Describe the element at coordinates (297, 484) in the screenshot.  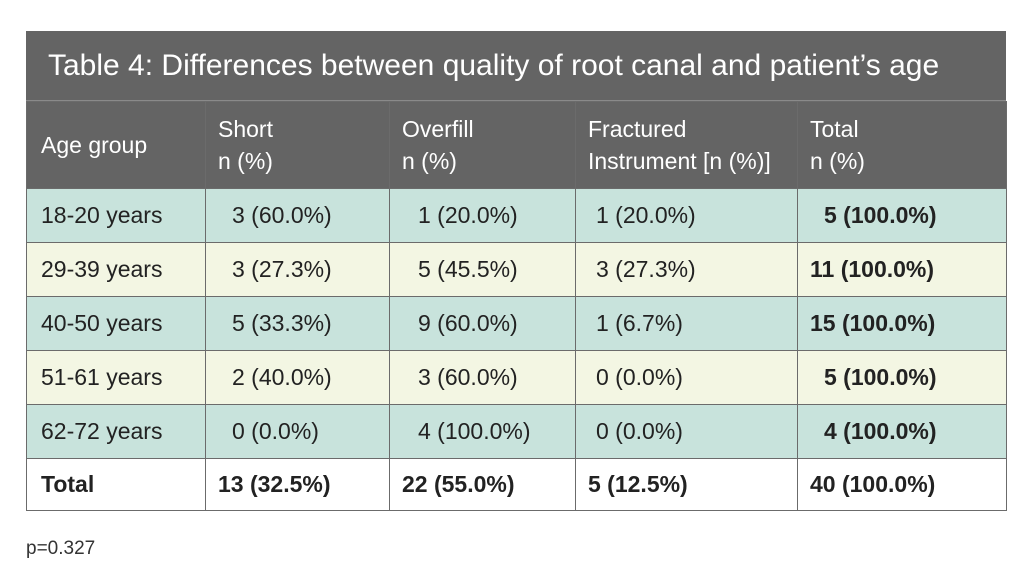
I see `cell-short: 13 (32.5%)` at that location.